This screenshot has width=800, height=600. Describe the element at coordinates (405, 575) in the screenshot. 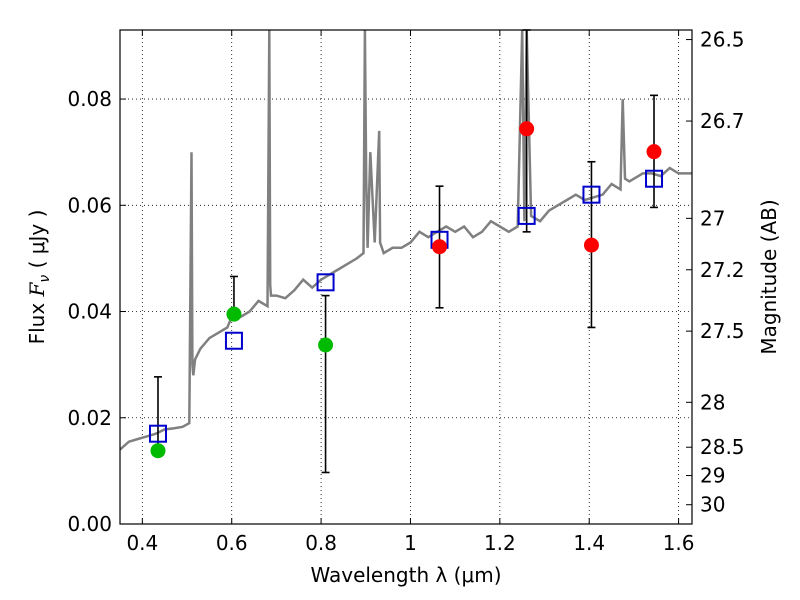

I see `x-axis-label: Wavelength λ (μm)` at that location.